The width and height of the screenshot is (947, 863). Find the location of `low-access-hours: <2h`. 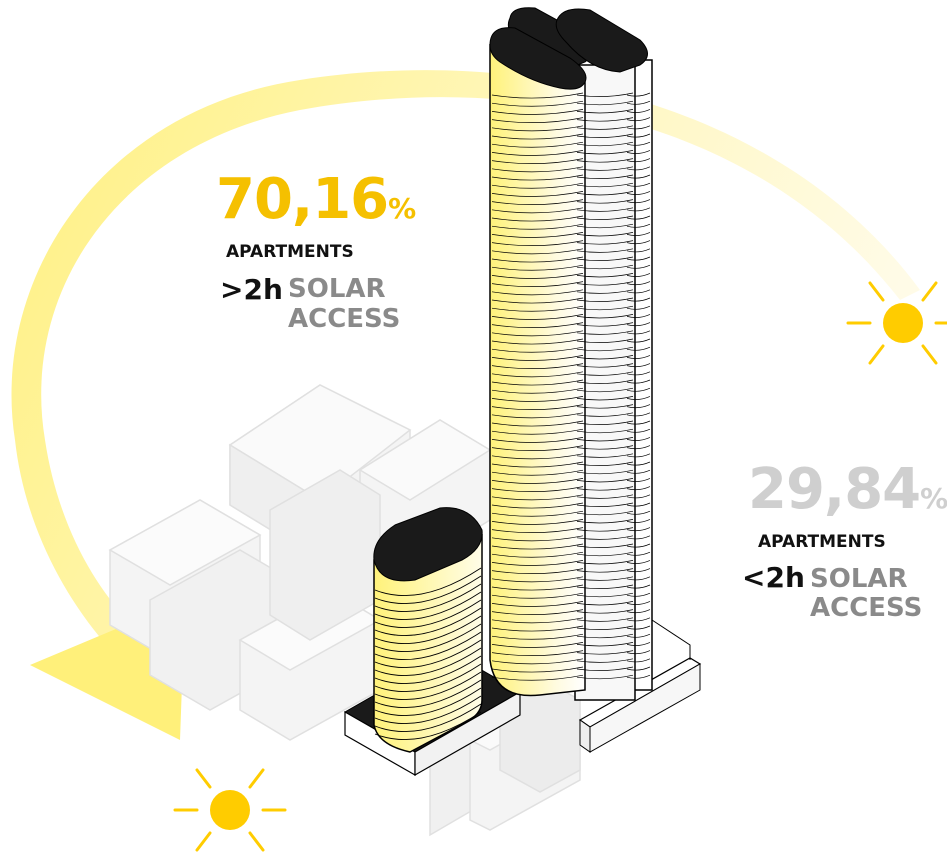

low-access-hours: <2h is located at coordinates (773, 577).